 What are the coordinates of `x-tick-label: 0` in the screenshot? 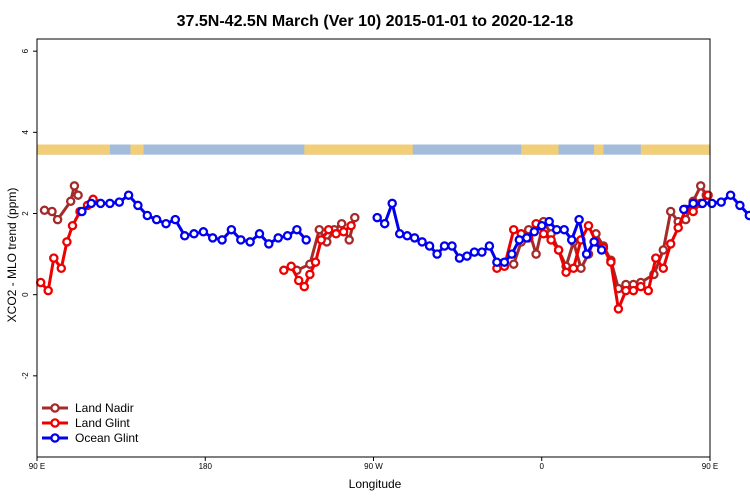 It's located at (542, 466).